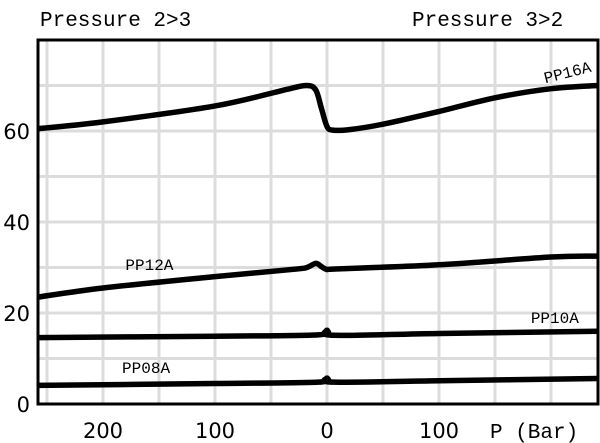 The image size is (600, 443). What do you see at coordinates (318, 334) in the screenshot?
I see `series-line-pp10a` at bounding box center [318, 334].